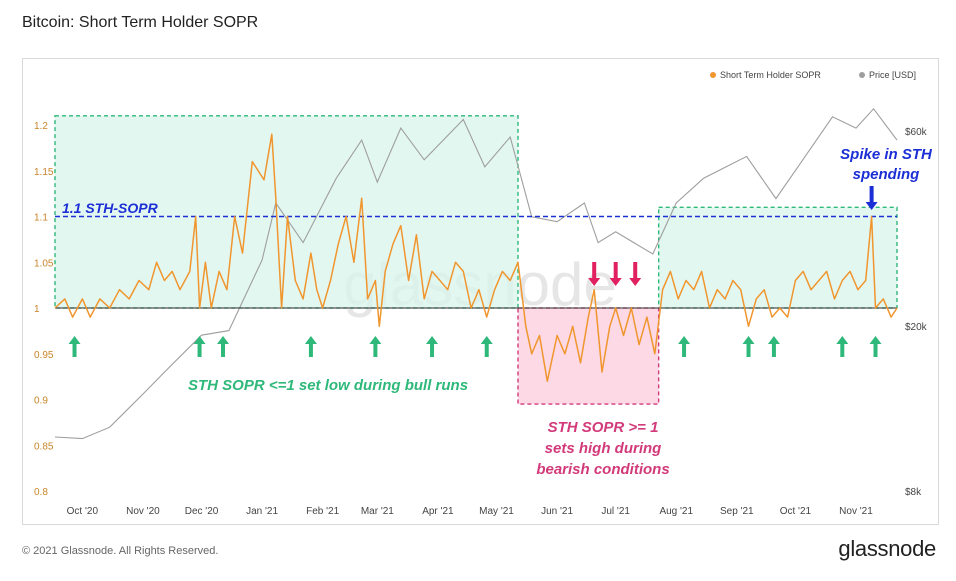  I want to click on x-tick-label: Oct '21, so click(796, 511).